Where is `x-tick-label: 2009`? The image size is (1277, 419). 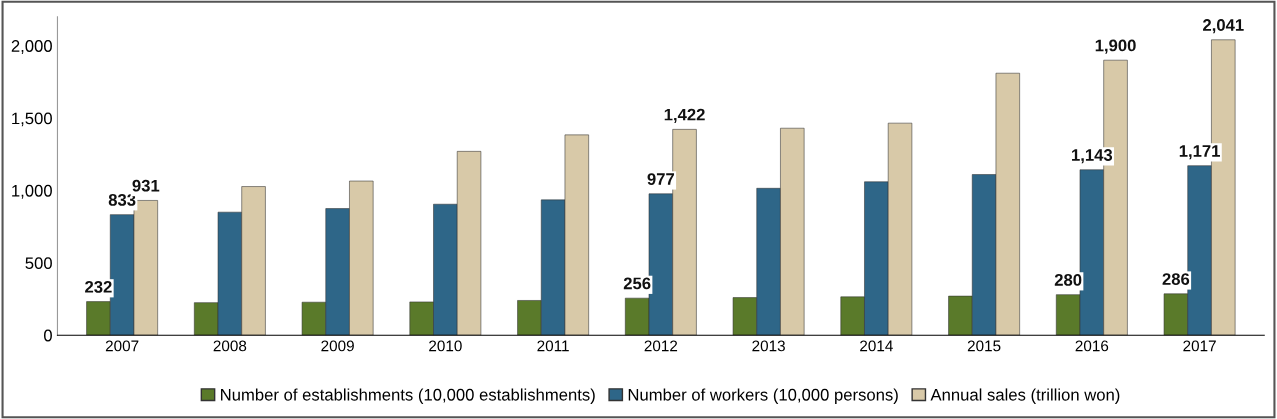 x-tick-label: 2009 is located at coordinates (337, 346).